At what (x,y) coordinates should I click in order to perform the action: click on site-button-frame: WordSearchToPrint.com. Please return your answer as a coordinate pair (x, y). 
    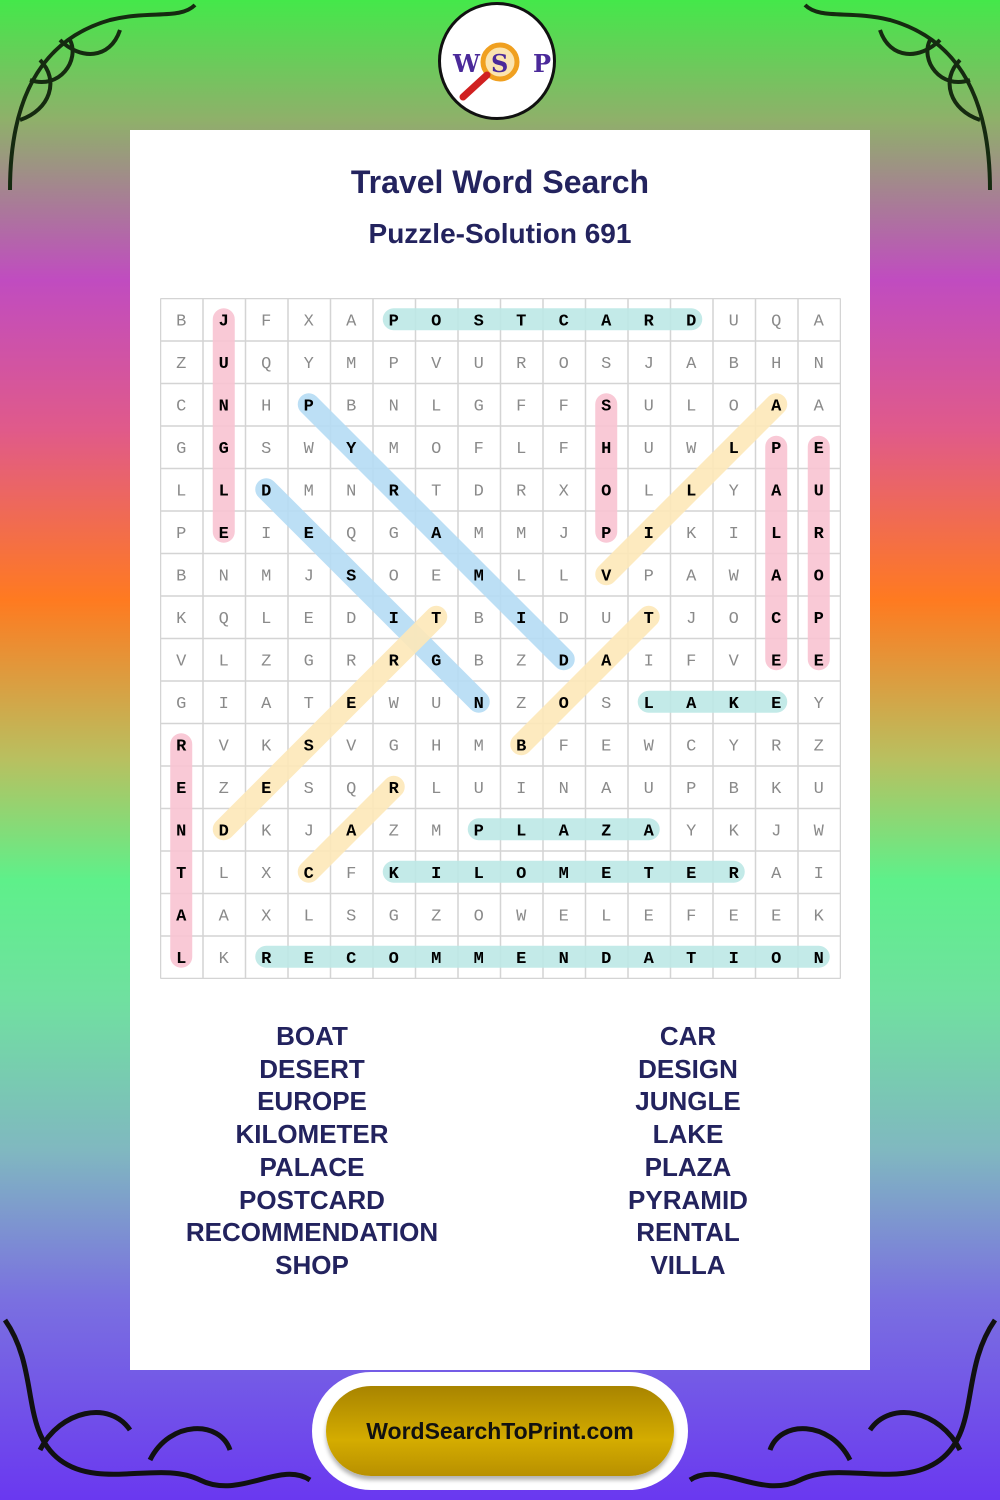
    Looking at the image, I should click on (500, 1431).